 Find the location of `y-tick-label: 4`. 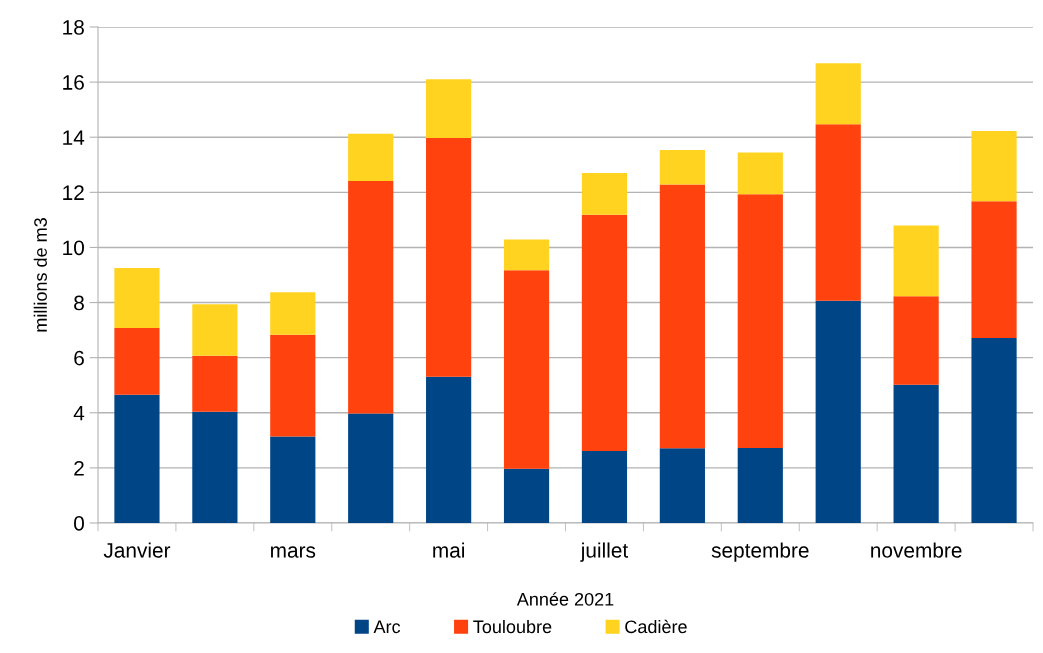

y-tick-label: 4 is located at coordinates (79, 413).